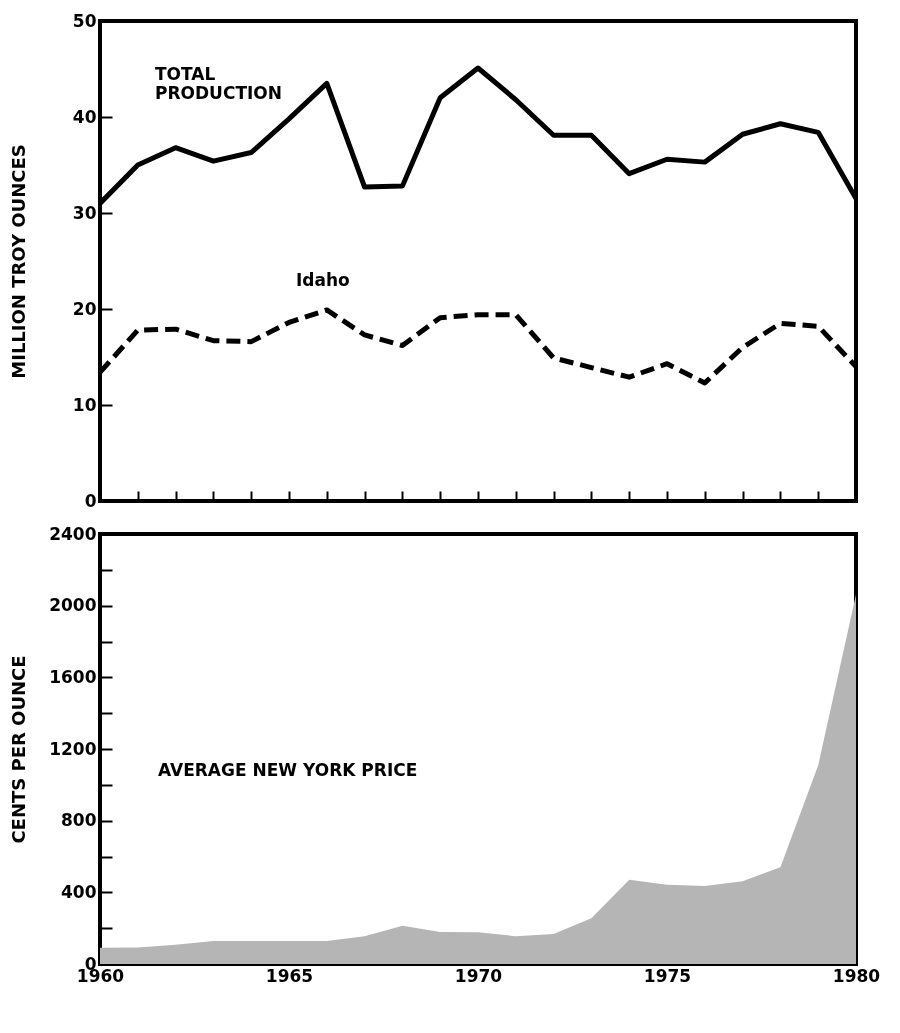 The height and width of the screenshot is (1033, 900). I want to click on y-tick-label: 2000, so click(73, 605).